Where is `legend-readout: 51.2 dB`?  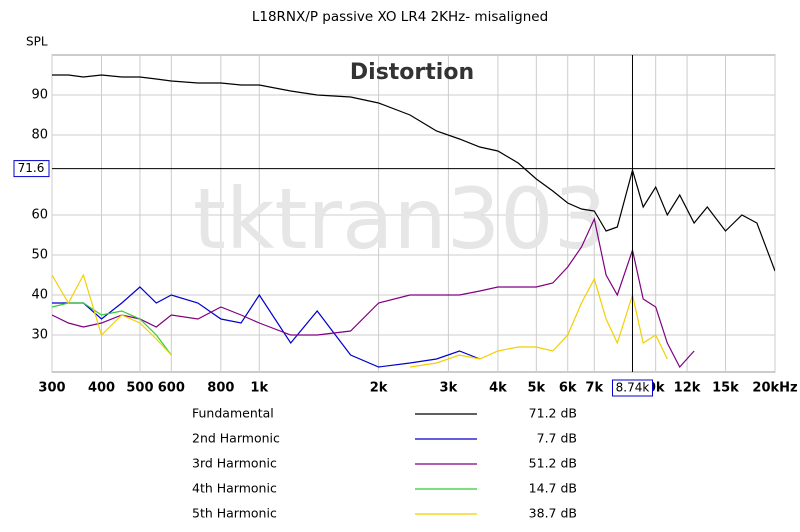 legend-readout: 51.2 dB is located at coordinates (553, 463).